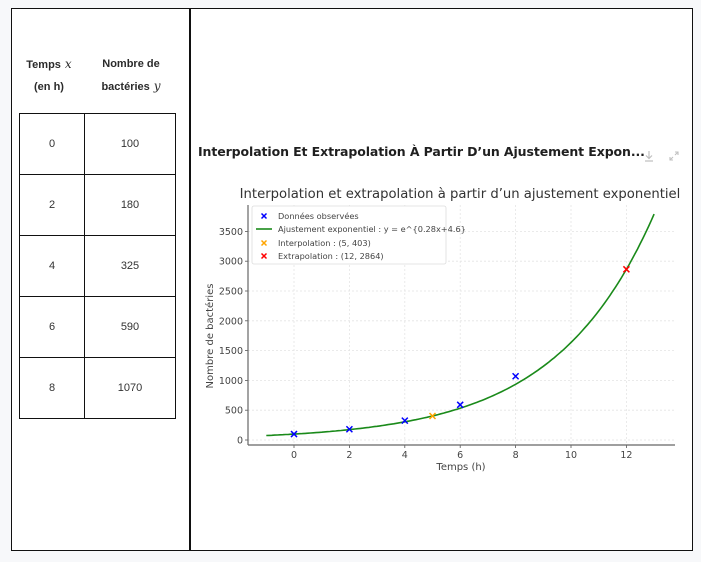 The height and width of the screenshot is (562, 701). I want to click on svg-text: 2000, so click(231, 321).